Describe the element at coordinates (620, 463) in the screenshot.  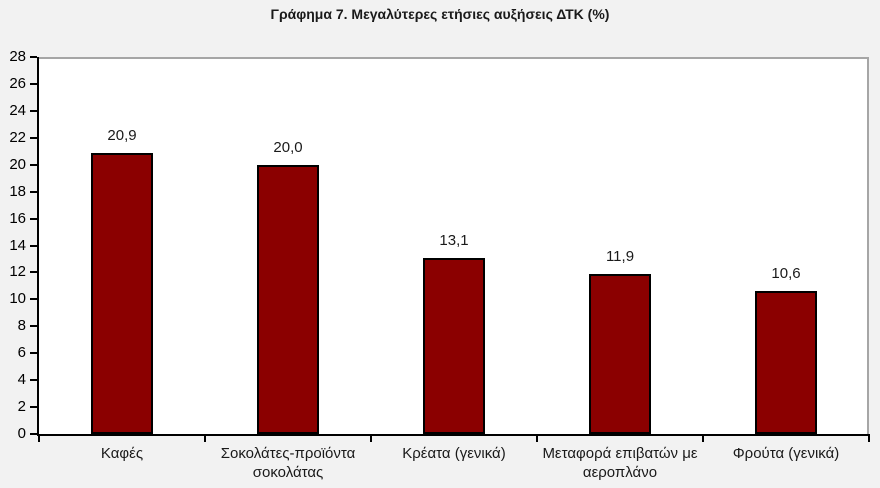
I see `x-axis-category-label: Μεταφορά επιβατών με αεροπλάνο` at that location.